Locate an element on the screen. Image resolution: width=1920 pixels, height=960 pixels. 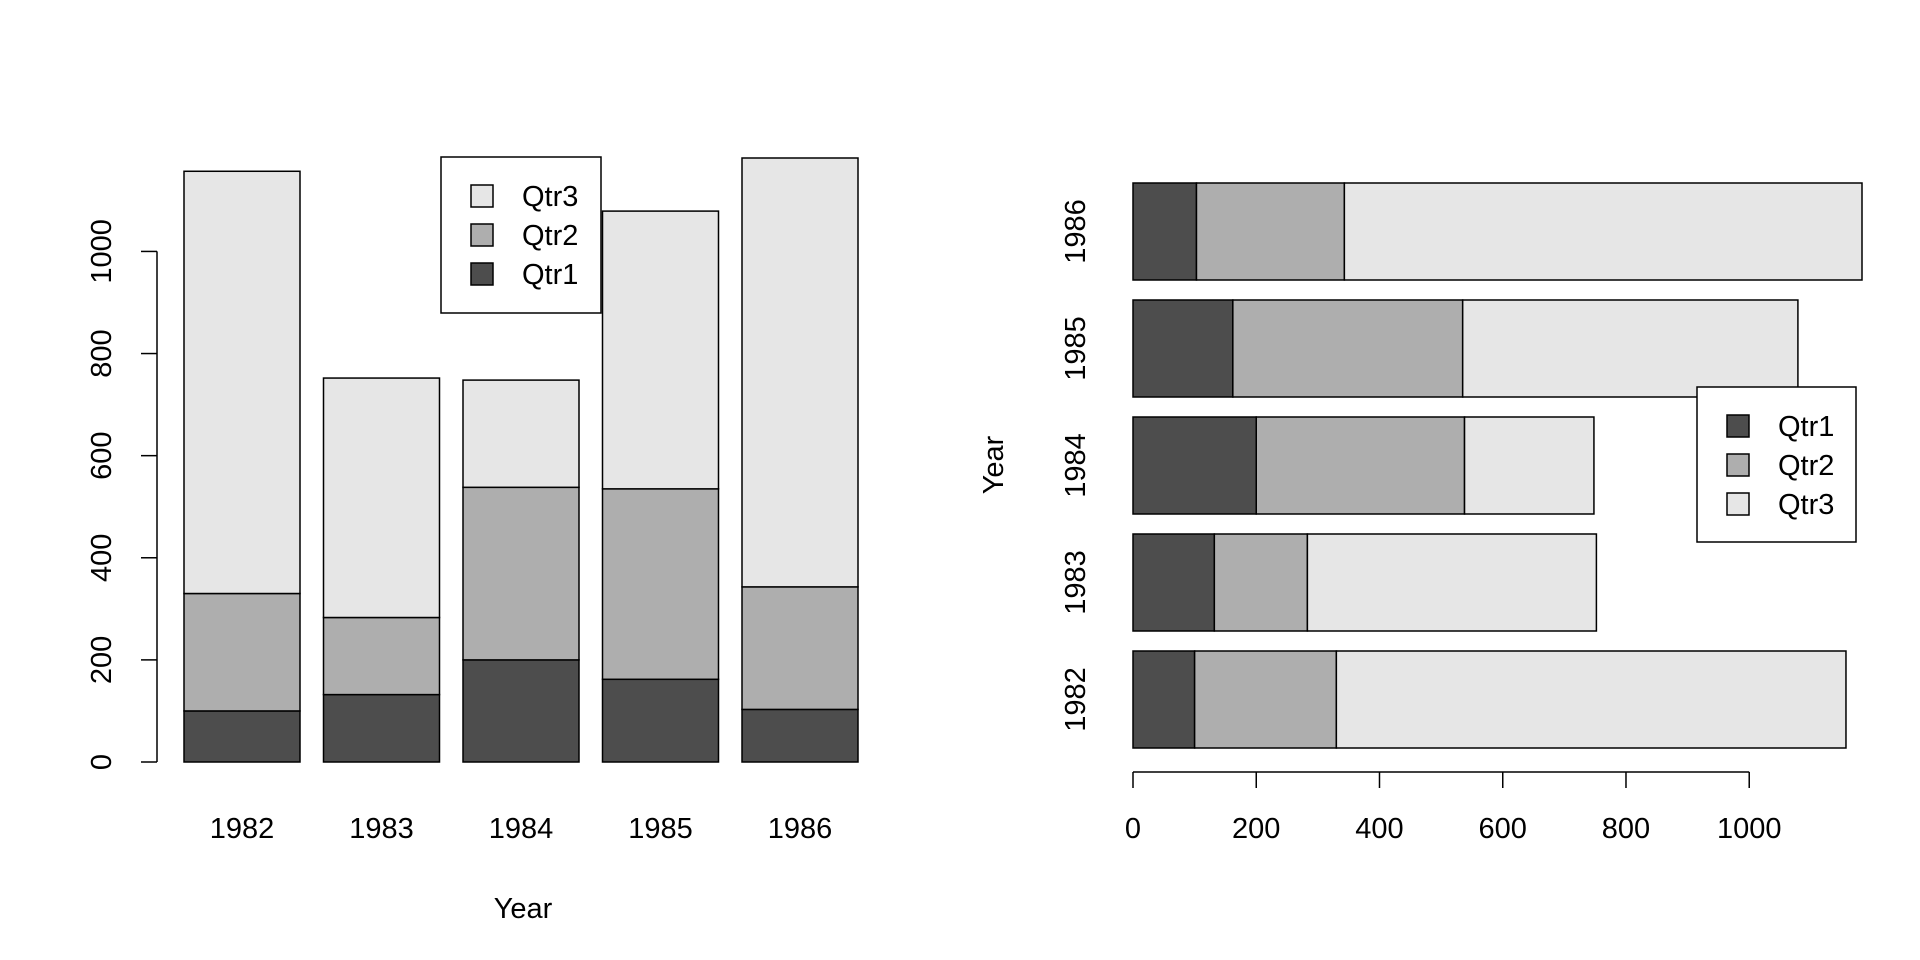
x-axis-label: Year is located at coordinates (523, 909).